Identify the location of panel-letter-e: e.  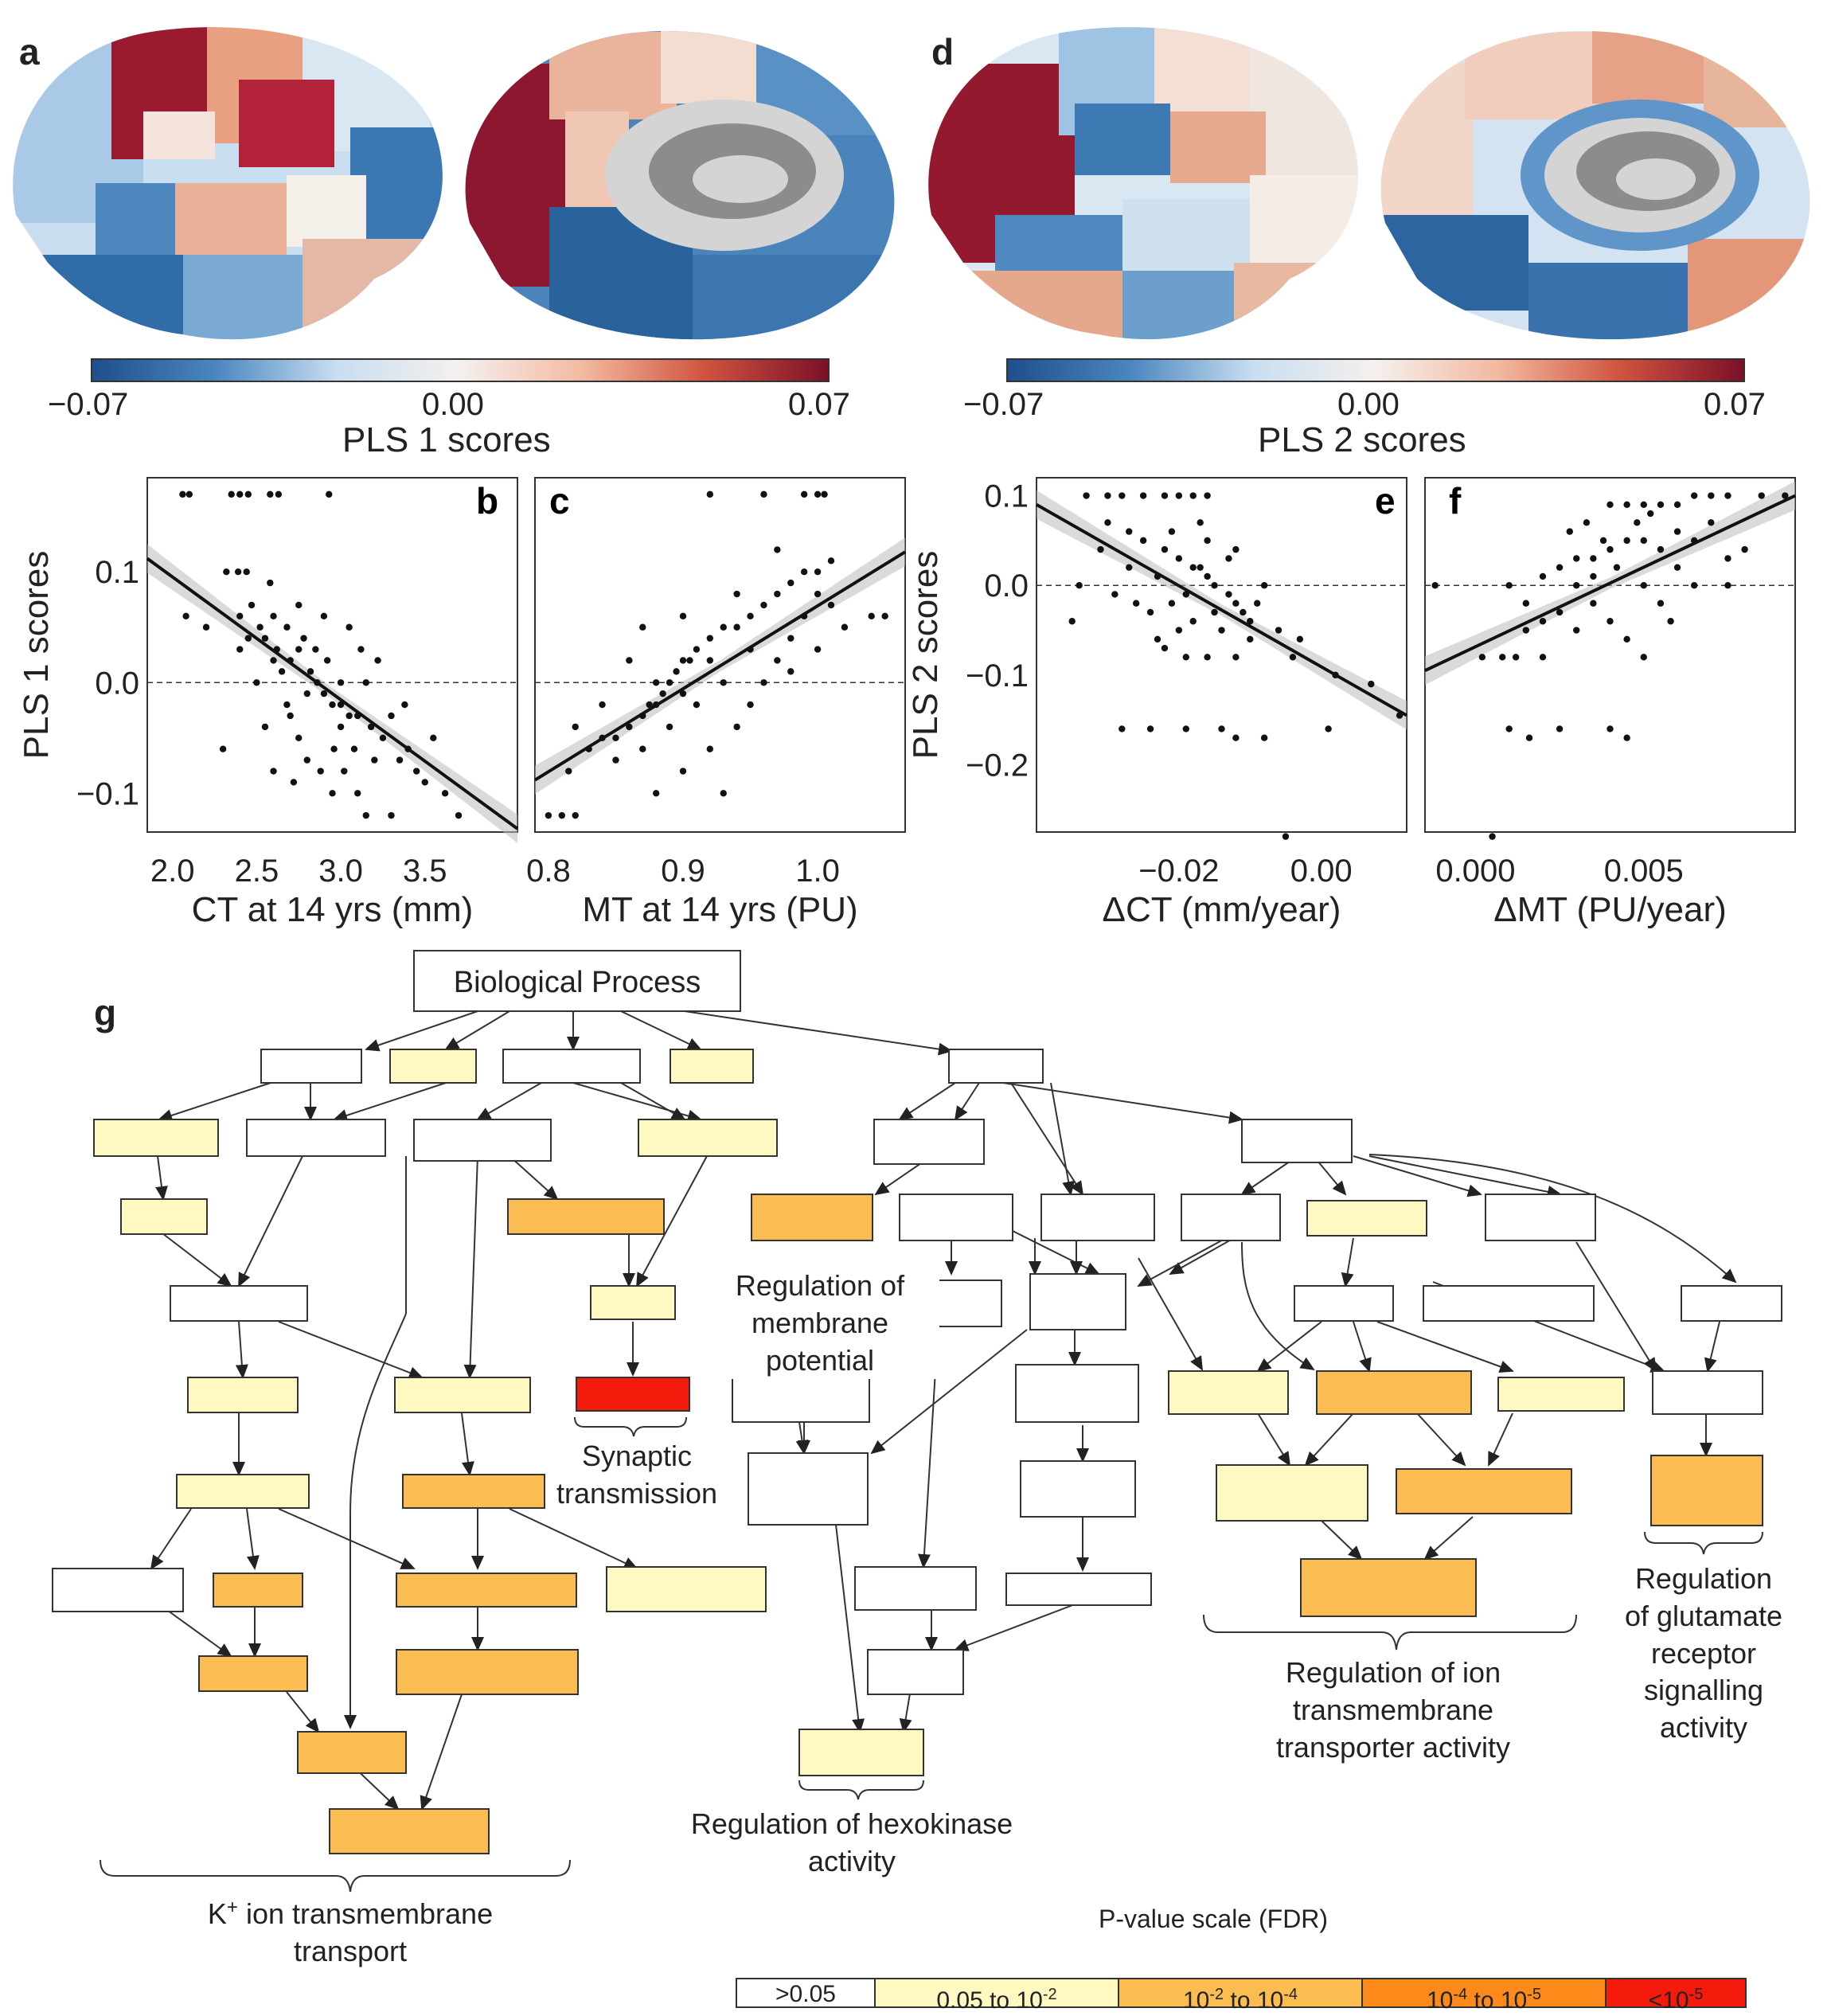
(1385, 501).